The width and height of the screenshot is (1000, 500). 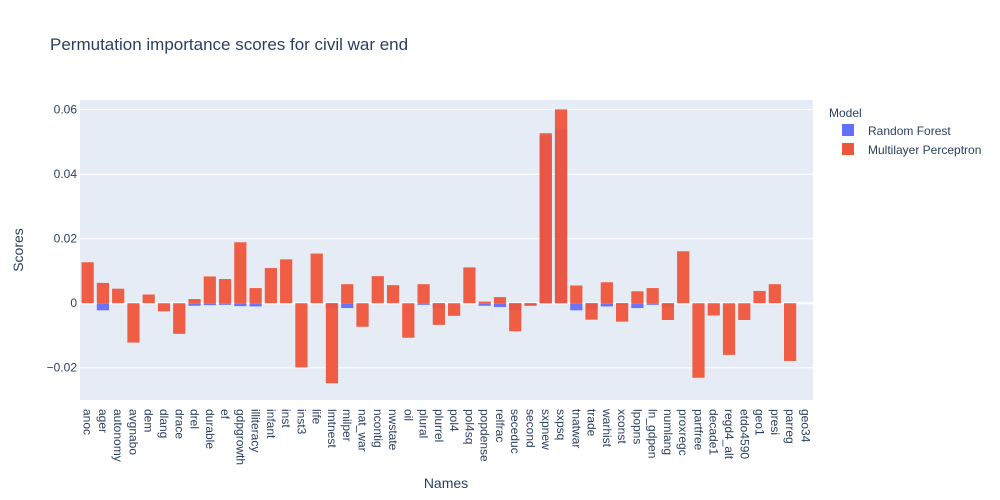 I want to click on x-tick-label: sxpsq, so click(x=561, y=424).